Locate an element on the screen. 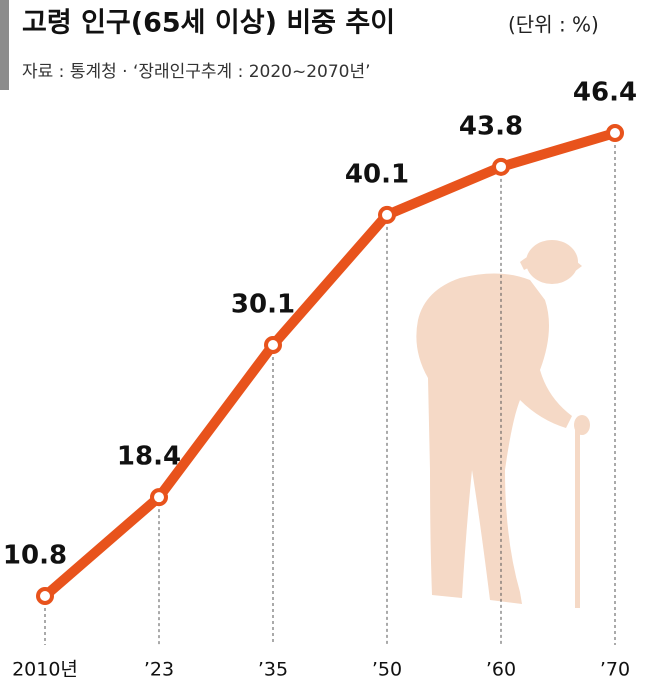 The width and height of the screenshot is (650, 694). header-bar is located at coordinates (4, 45).